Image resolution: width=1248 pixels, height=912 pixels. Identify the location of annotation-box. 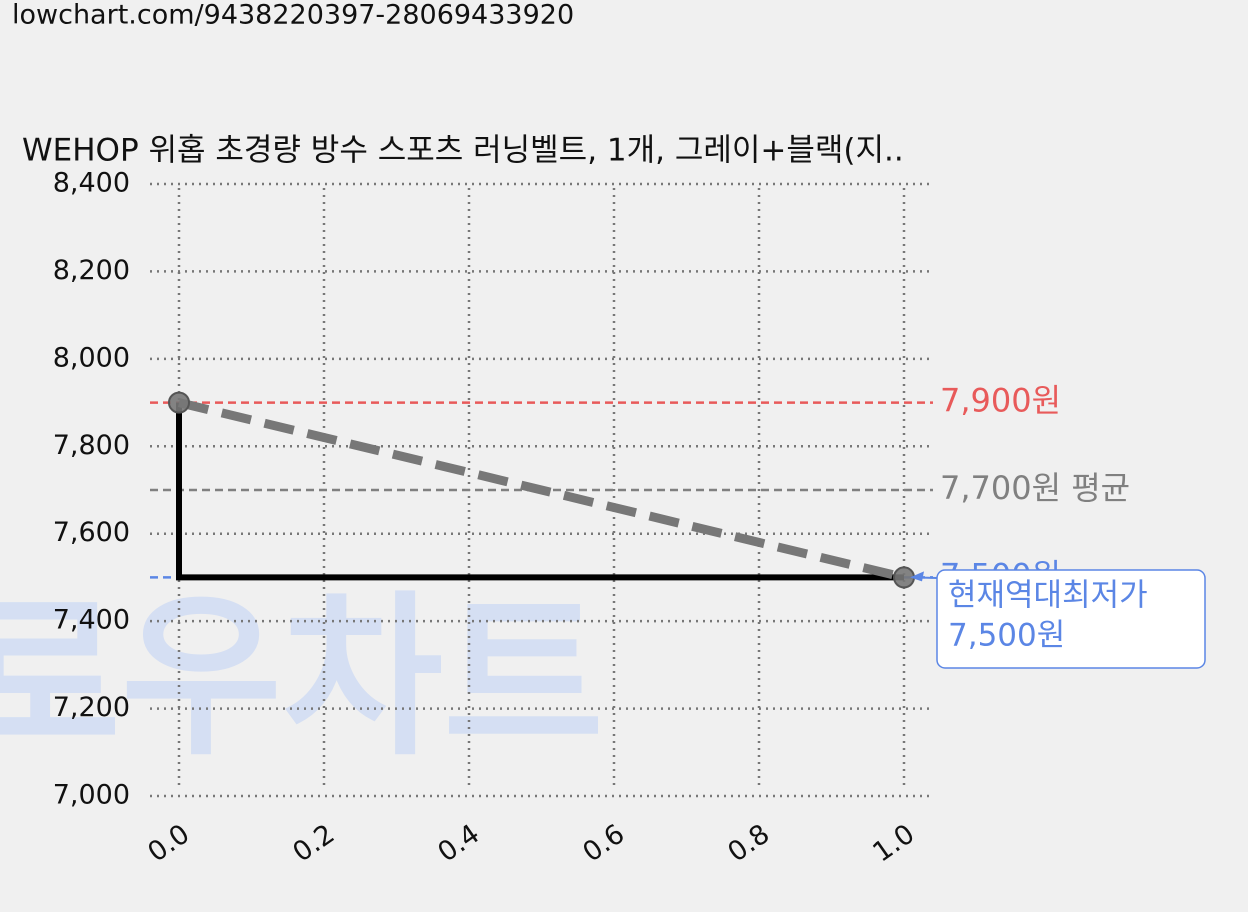
(1071, 619).